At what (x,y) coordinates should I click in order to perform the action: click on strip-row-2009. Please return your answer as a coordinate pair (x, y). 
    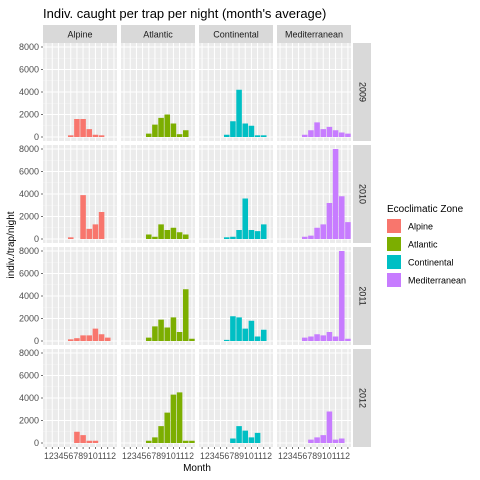
    Looking at the image, I should click on (362, 92).